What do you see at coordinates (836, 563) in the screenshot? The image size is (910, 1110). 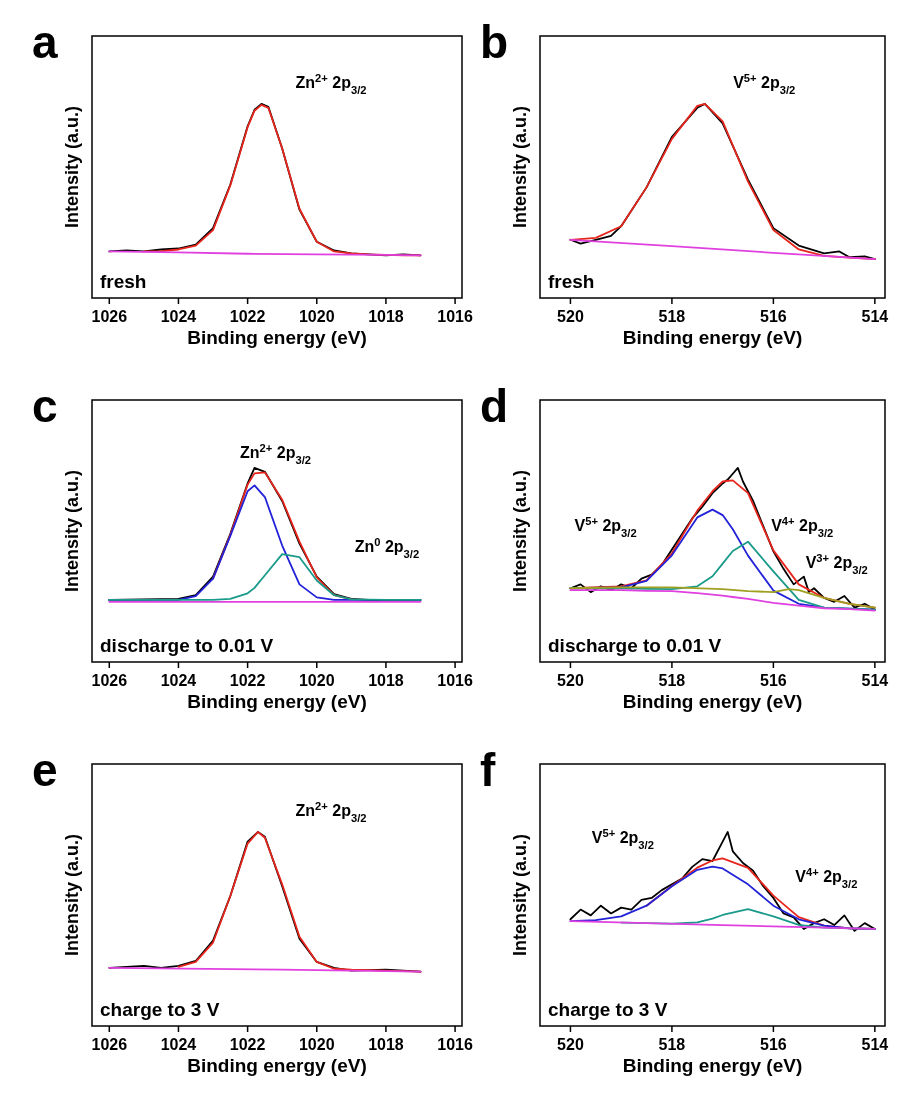 I see `annotation: V$^{3+}$ 2p$_{3/2}$` at bounding box center [836, 563].